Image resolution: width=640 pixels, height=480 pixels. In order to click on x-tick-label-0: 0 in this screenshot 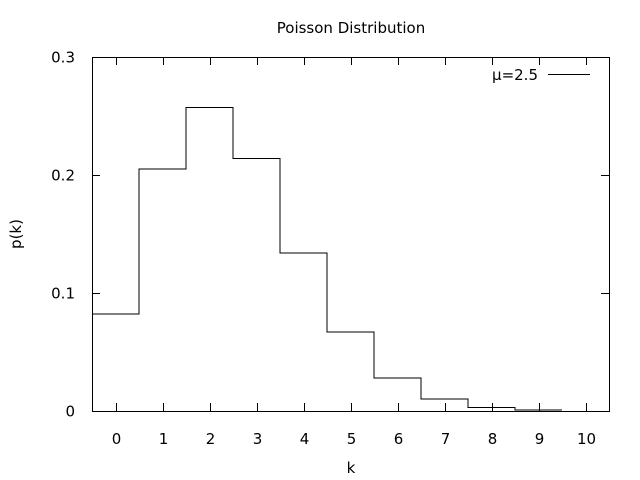, I will do `click(117, 439)`.